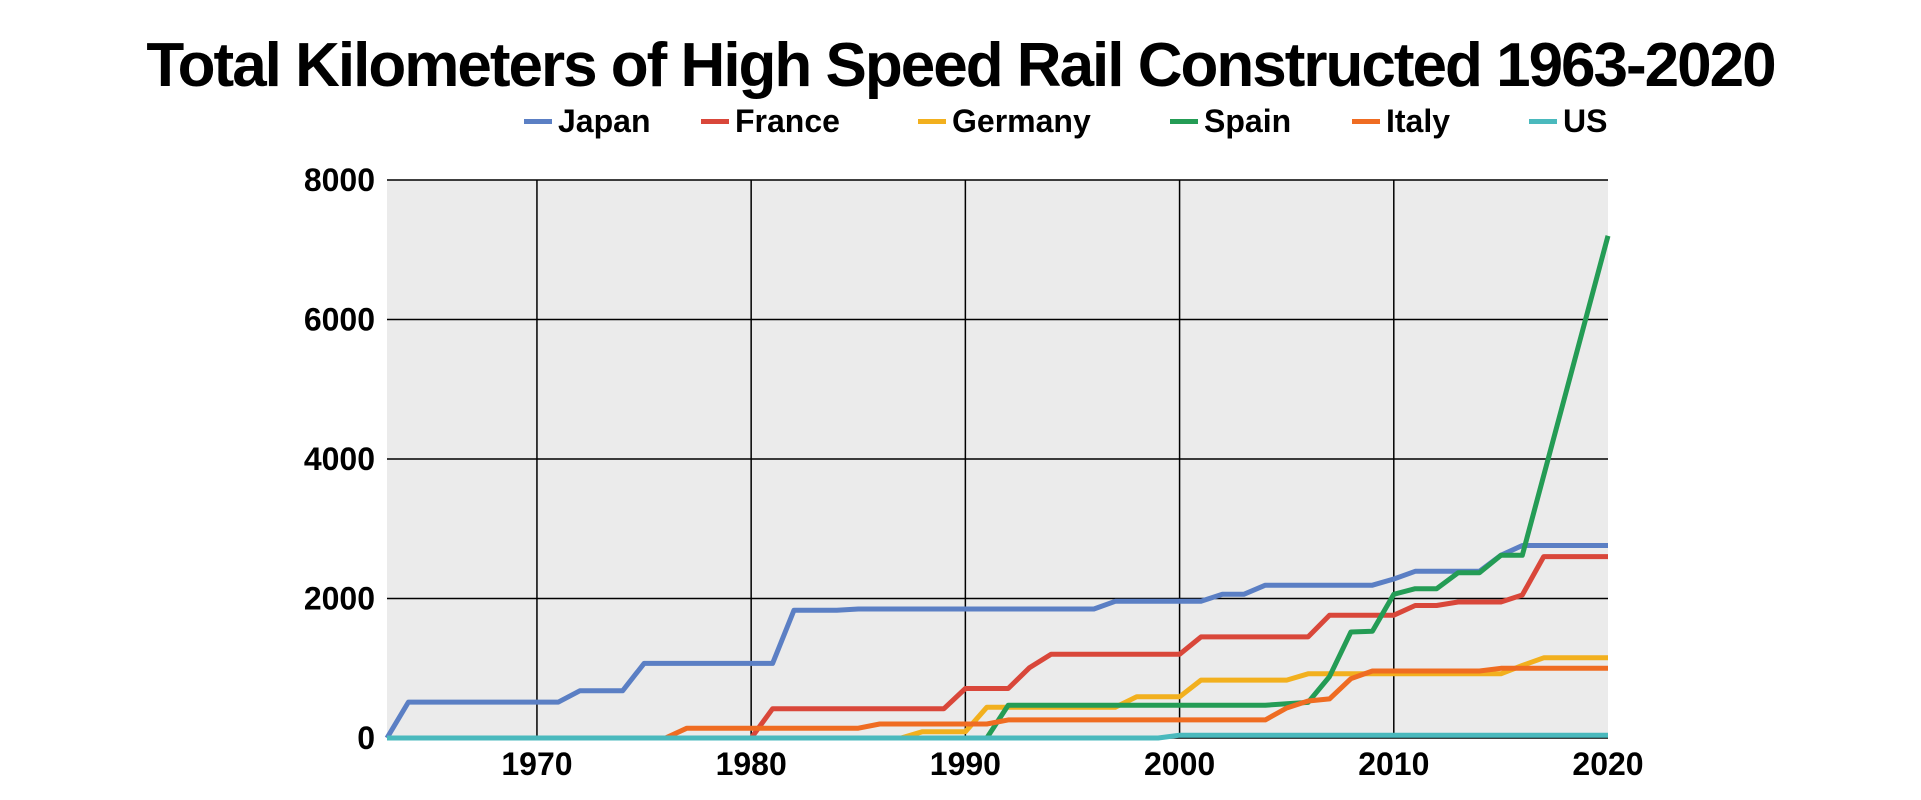  I want to click on legend-swatch-france, so click(715, 121).